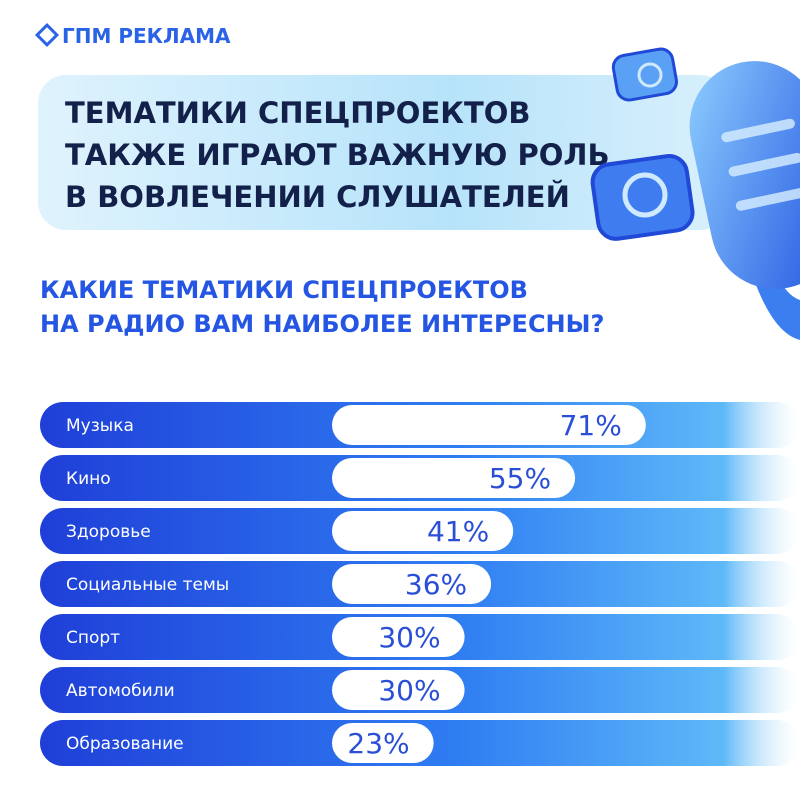 Image resolution: width=800 pixels, height=800 pixels. Describe the element at coordinates (298, 113) in the screenshot. I see `headline-line: ТЕМАТИКИ СПЕЦПРОЕКТОВ` at that location.